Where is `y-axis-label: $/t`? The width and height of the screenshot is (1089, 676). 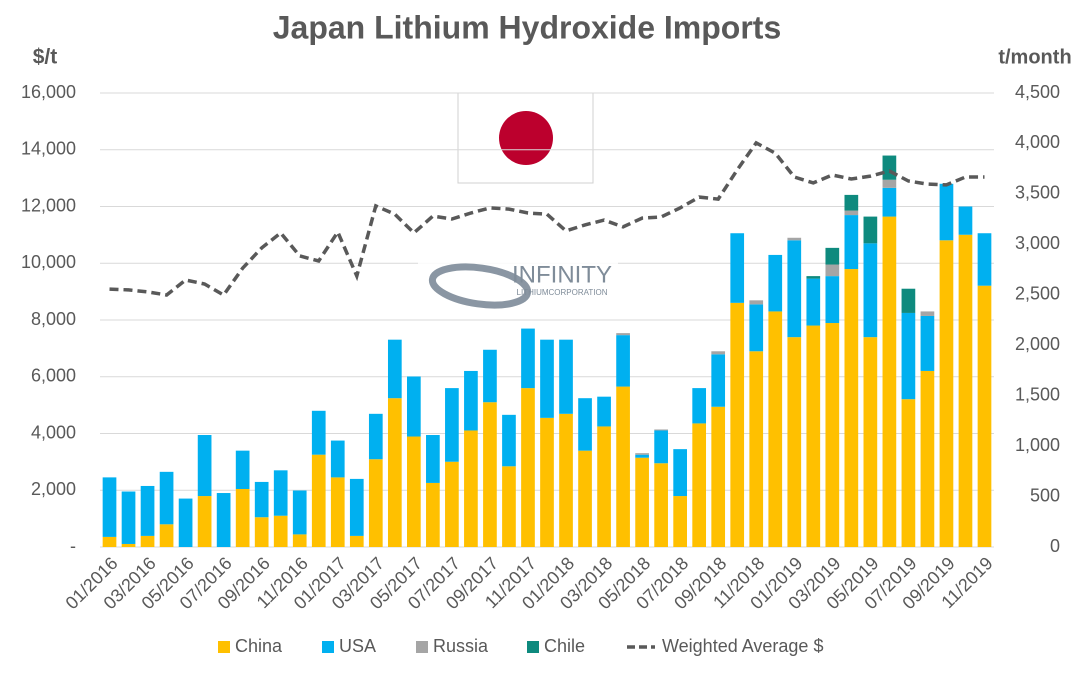
y-axis-label: $/t is located at coordinates (45, 57).